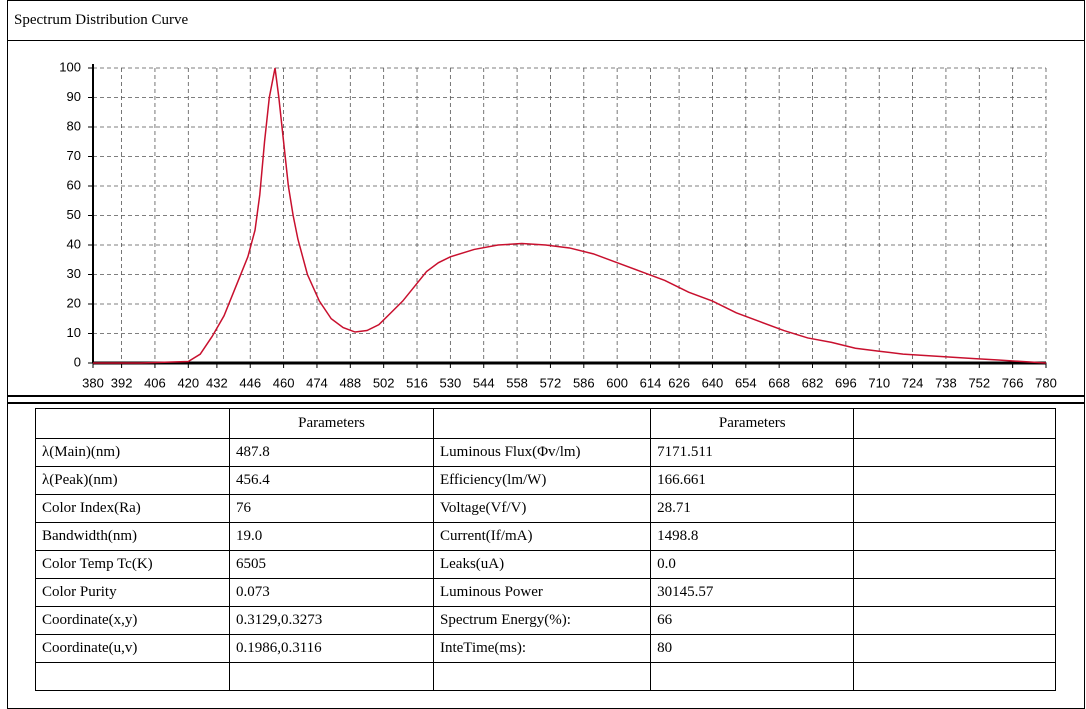 This screenshot has width=1086, height=709. What do you see at coordinates (188, 382) in the screenshot?
I see `x-tick-label: 420` at bounding box center [188, 382].